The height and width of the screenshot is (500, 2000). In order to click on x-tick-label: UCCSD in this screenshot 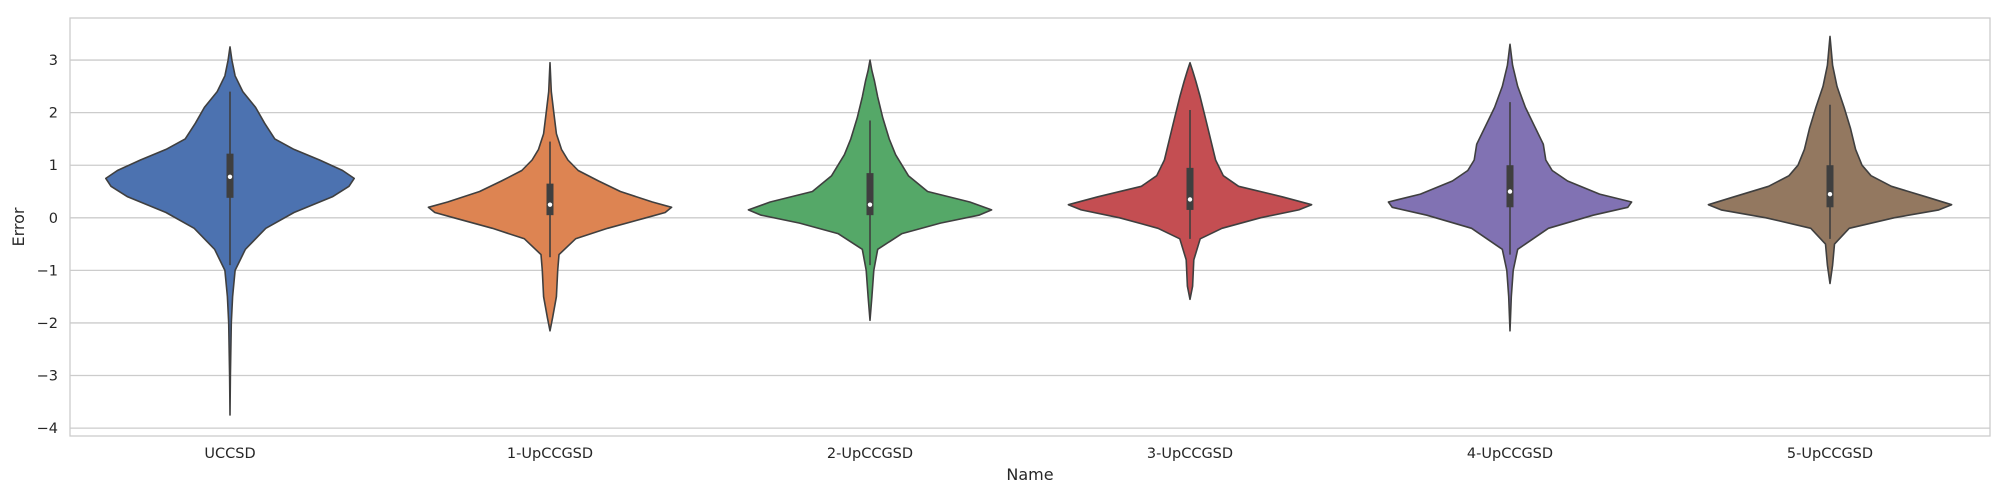, I will do `click(229, 454)`.